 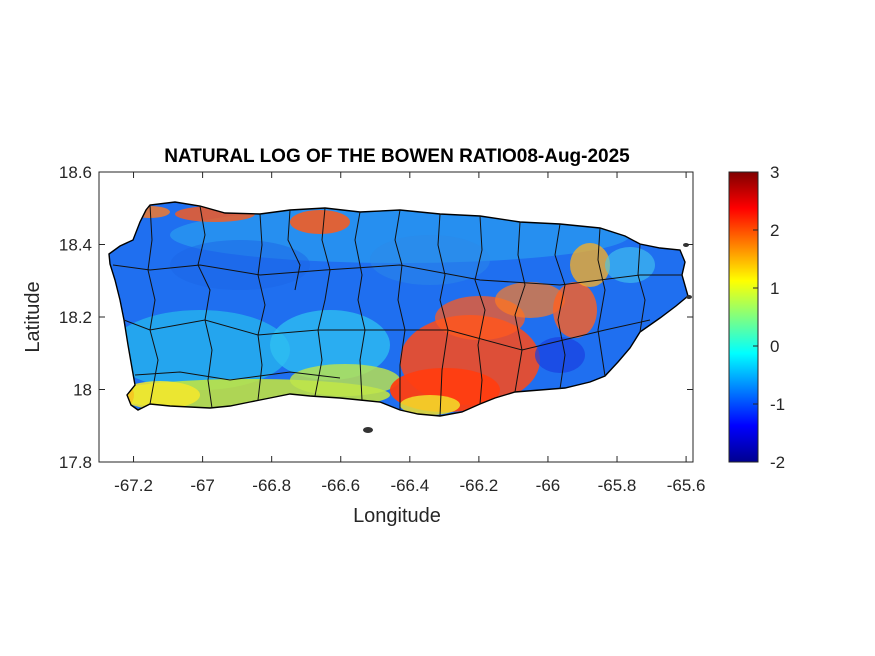 I want to click on x-tick-label: -65.6, so click(x=686, y=485).